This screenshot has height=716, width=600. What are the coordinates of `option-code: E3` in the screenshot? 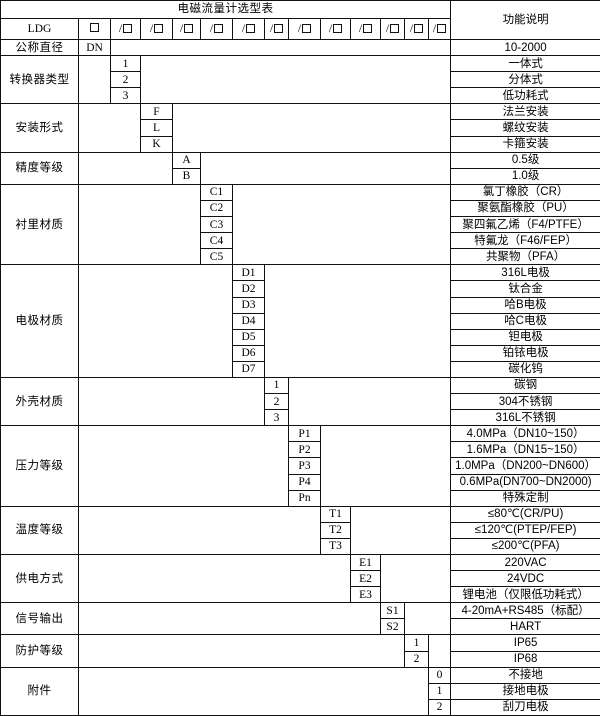 It's located at (365, 595).